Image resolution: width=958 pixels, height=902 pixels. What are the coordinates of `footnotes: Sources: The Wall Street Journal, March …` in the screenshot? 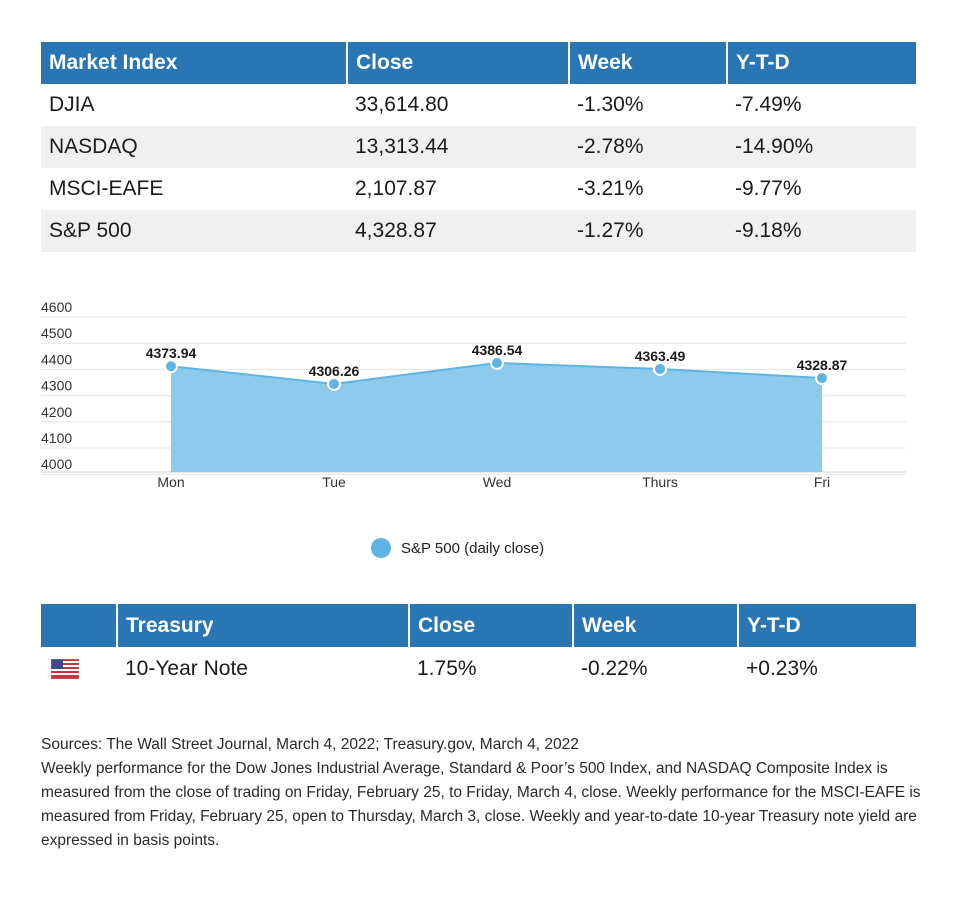 It's located at (481, 793).